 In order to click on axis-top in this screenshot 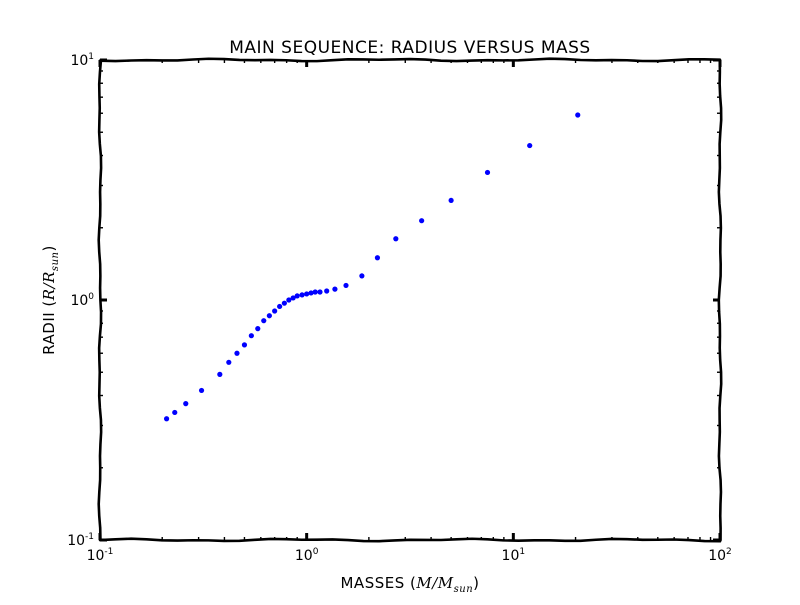, I will do `click(410, 60)`.